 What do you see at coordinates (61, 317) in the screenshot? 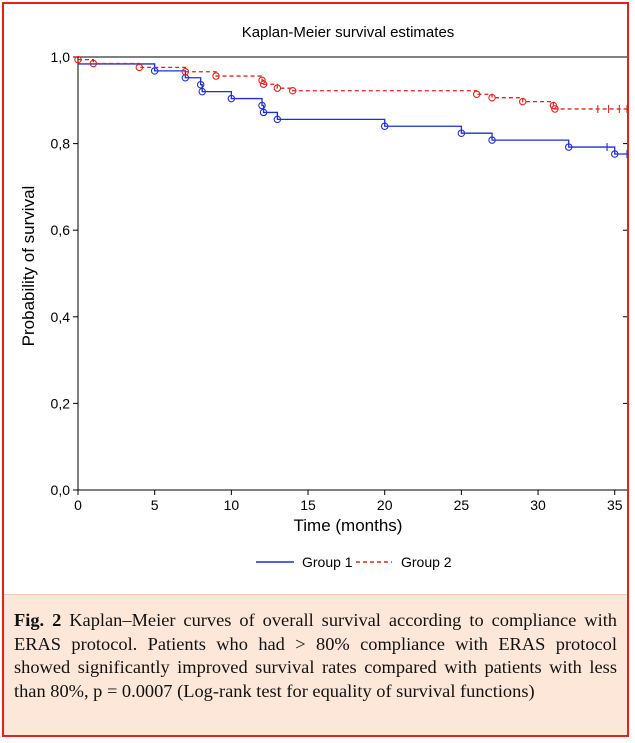
I see `y-tick-label: 0,4` at bounding box center [61, 317].